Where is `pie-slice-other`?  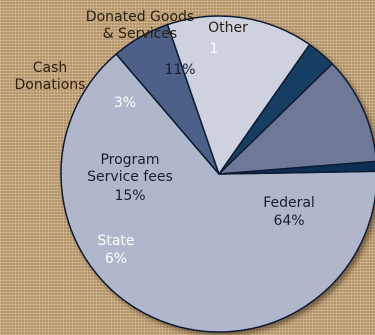
pie-slice-other is located at coordinates (296, 167).